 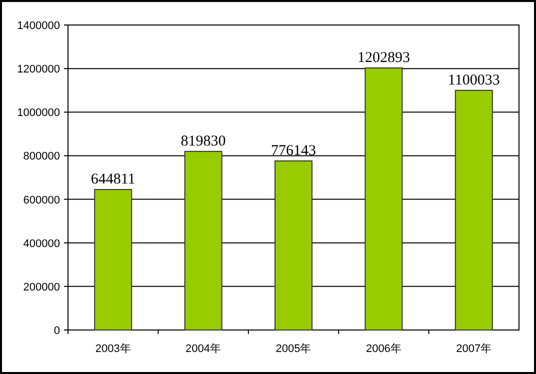 I want to click on y-tick-label: 800000, so click(x=41, y=156).